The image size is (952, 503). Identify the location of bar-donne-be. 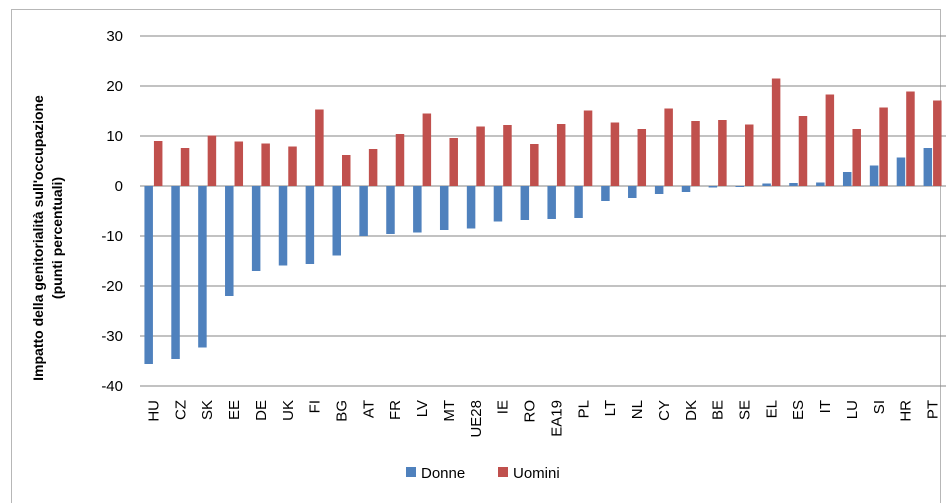
(713, 187).